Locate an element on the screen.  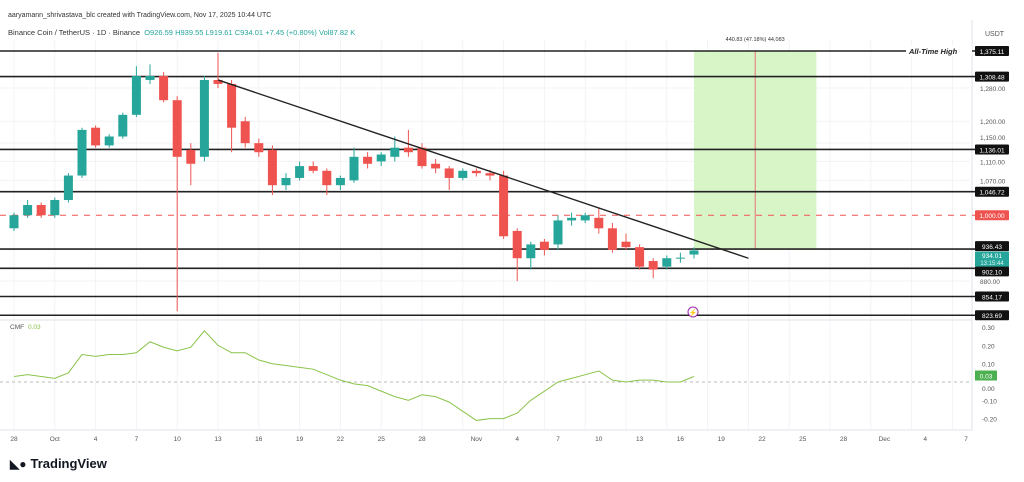
cmf-tick-label: 0.30 is located at coordinates (988, 328).